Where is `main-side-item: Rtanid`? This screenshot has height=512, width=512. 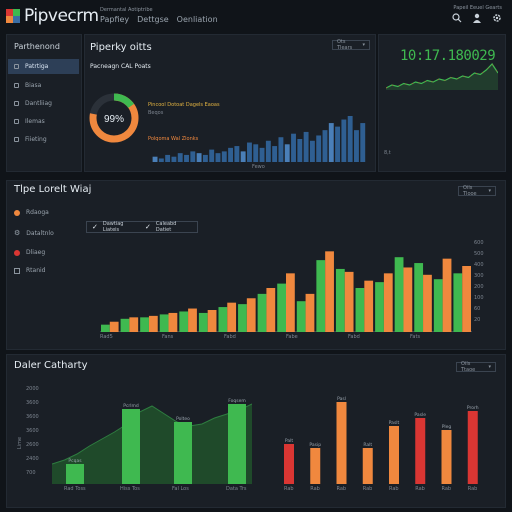
main-side-item: Rtanid is located at coordinates (29, 270).